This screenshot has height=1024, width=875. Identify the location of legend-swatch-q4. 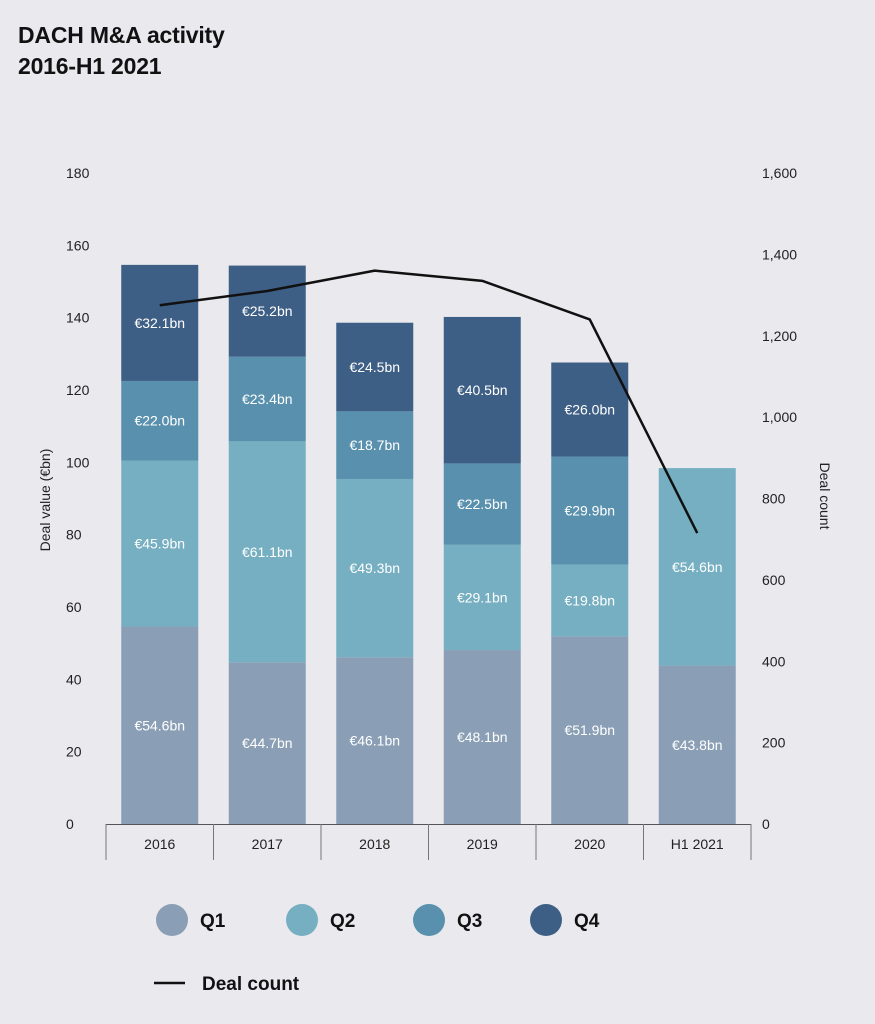
(546, 920).